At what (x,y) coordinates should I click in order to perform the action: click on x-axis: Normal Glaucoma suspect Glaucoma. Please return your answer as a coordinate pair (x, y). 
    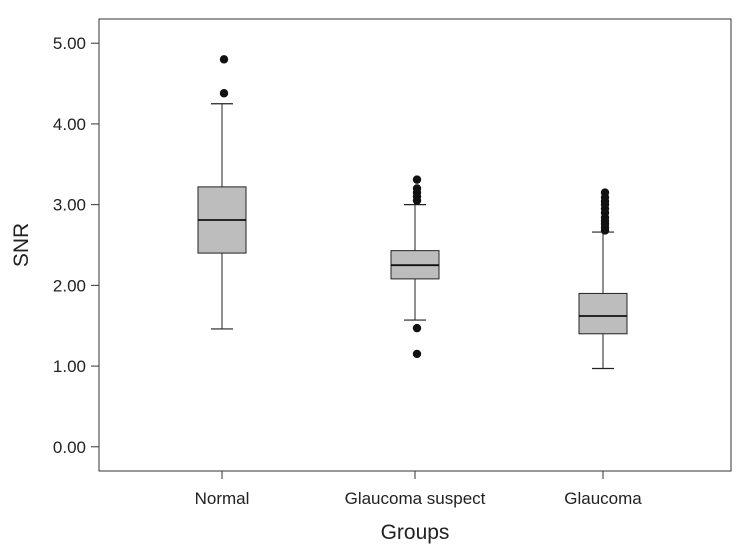
    Looking at the image, I should click on (418, 489).